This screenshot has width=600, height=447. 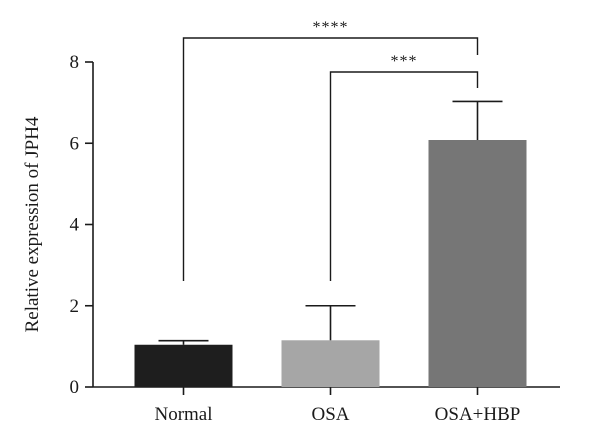 What do you see at coordinates (183, 414) in the screenshot?
I see `x-tick-label: Normal` at bounding box center [183, 414].